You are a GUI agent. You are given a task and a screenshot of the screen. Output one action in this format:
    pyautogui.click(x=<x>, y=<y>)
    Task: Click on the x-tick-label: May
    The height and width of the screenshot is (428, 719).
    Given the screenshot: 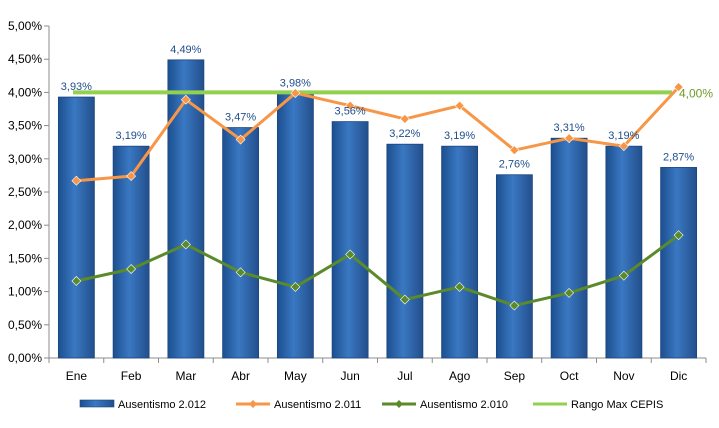 What is the action you would take?
    pyautogui.click(x=295, y=376)
    